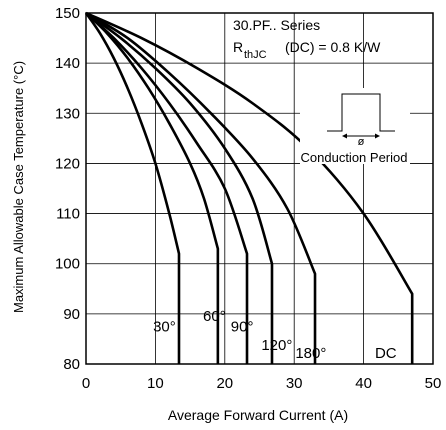  What do you see at coordinates (310, 353) in the screenshot?
I see `series-label: 180°` at bounding box center [310, 353].